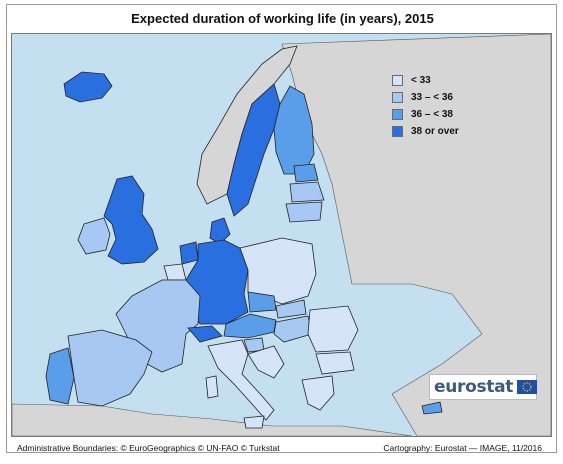 This screenshot has width=563, height=464. What do you see at coordinates (205, 334) in the screenshot?
I see `country-switzerland` at bounding box center [205, 334].